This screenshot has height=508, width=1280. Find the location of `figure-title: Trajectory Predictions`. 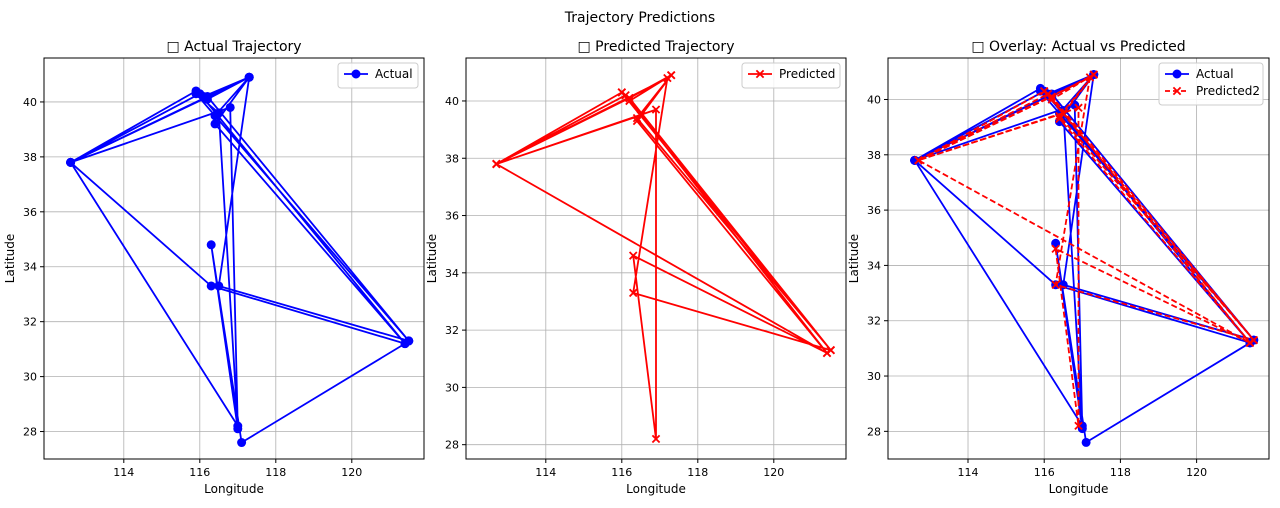

figure-title: Trajectory Predictions is located at coordinates (639, 18).